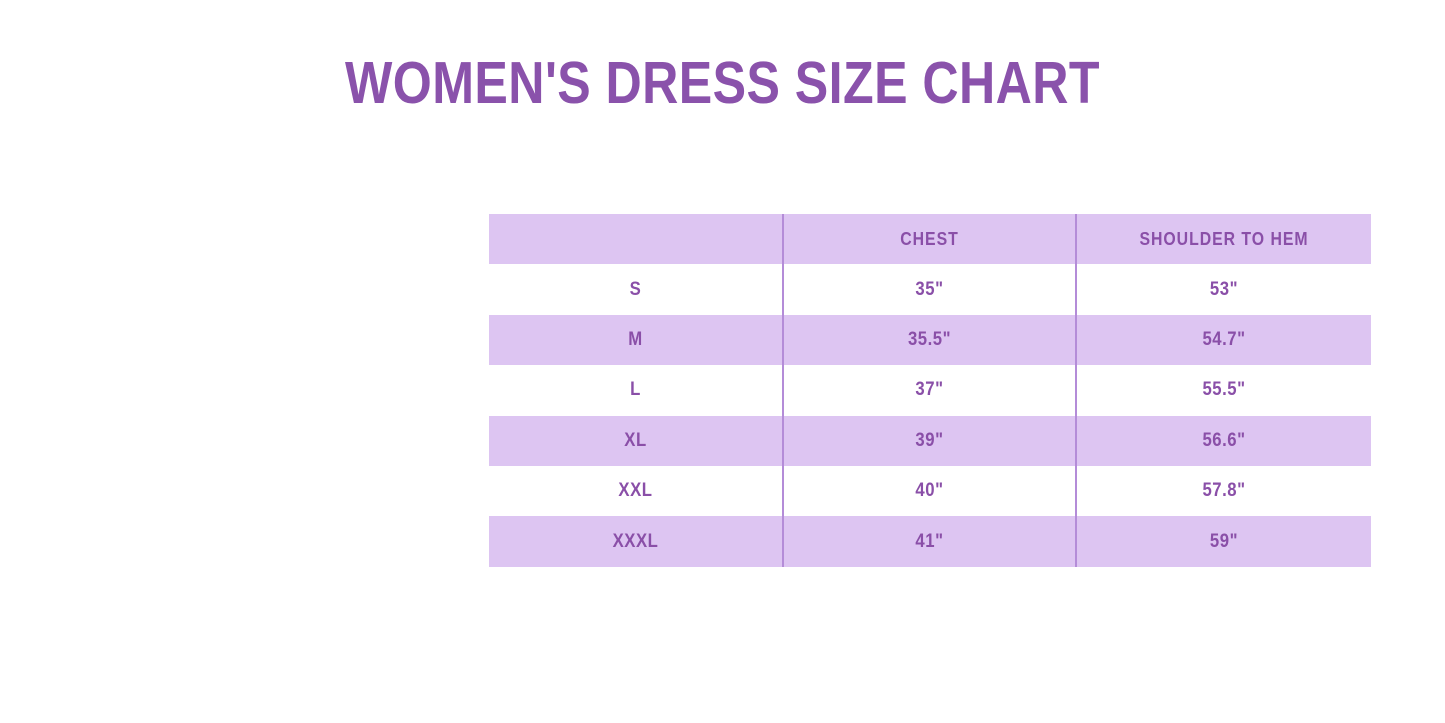  I want to click on table-header: CHEST SHOULDER TO HEM, so click(930, 239).